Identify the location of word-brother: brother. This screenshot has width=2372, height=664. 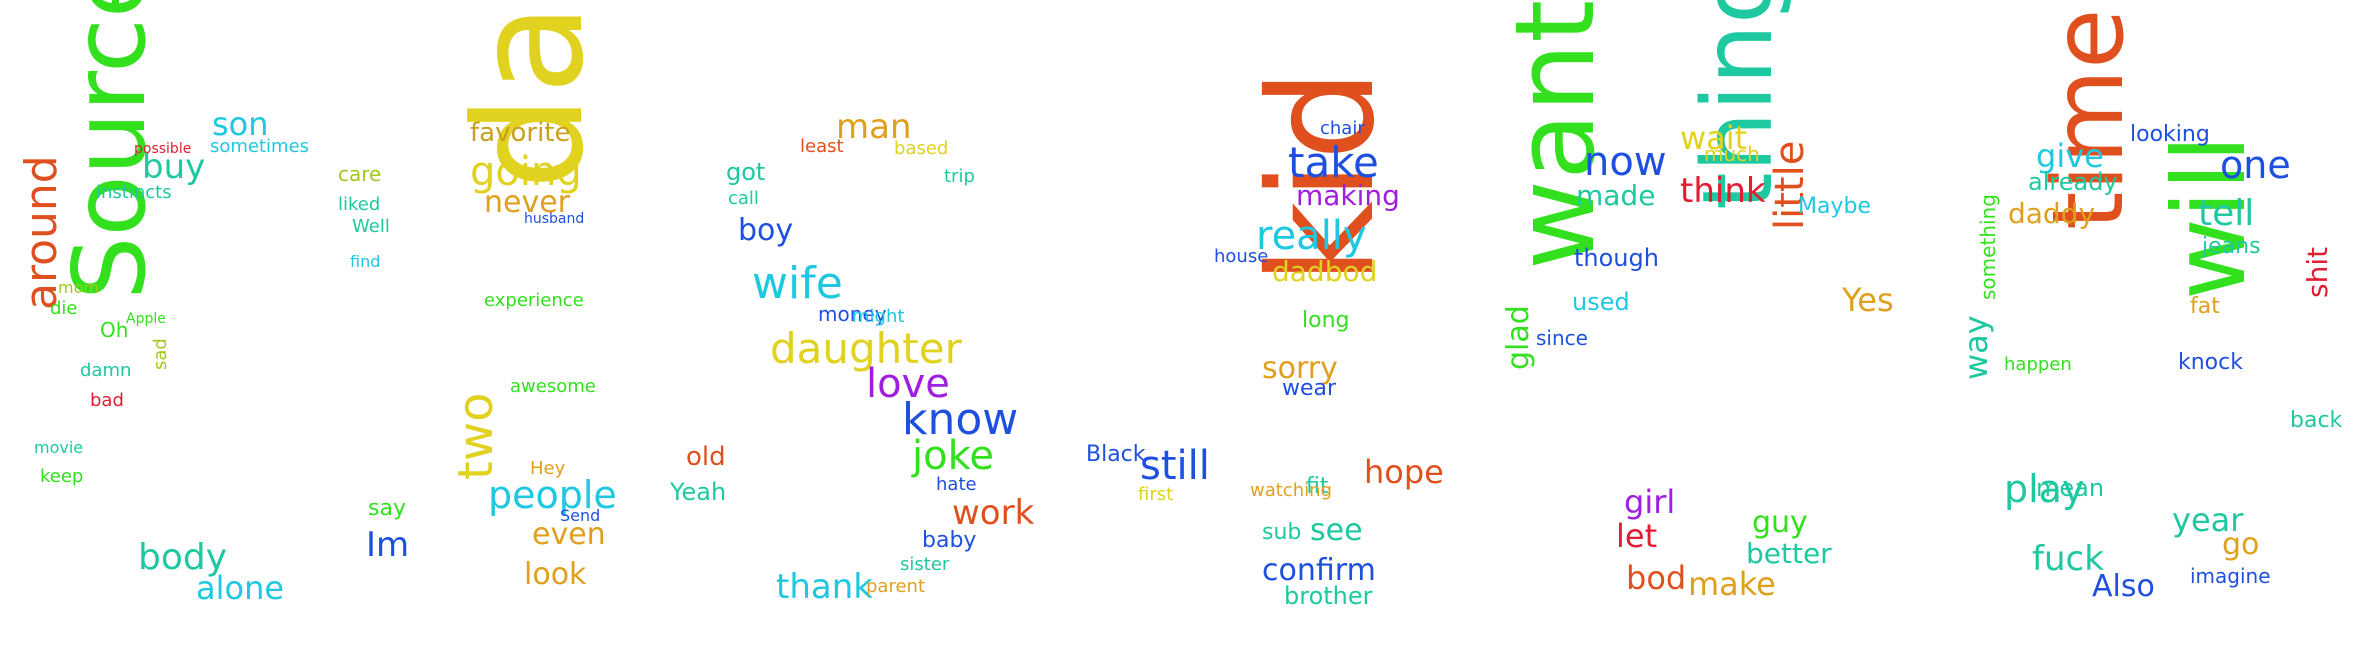
(1328, 596).